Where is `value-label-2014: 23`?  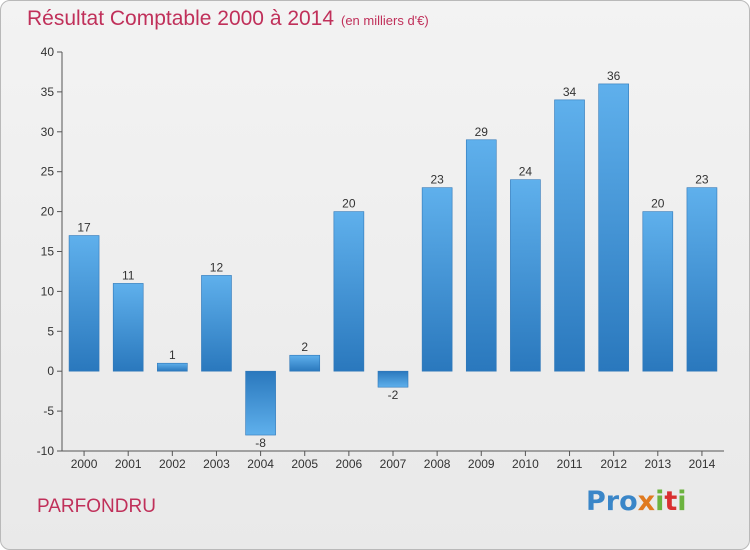
value-label-2014: 23 is located at coordinates (702, 180).